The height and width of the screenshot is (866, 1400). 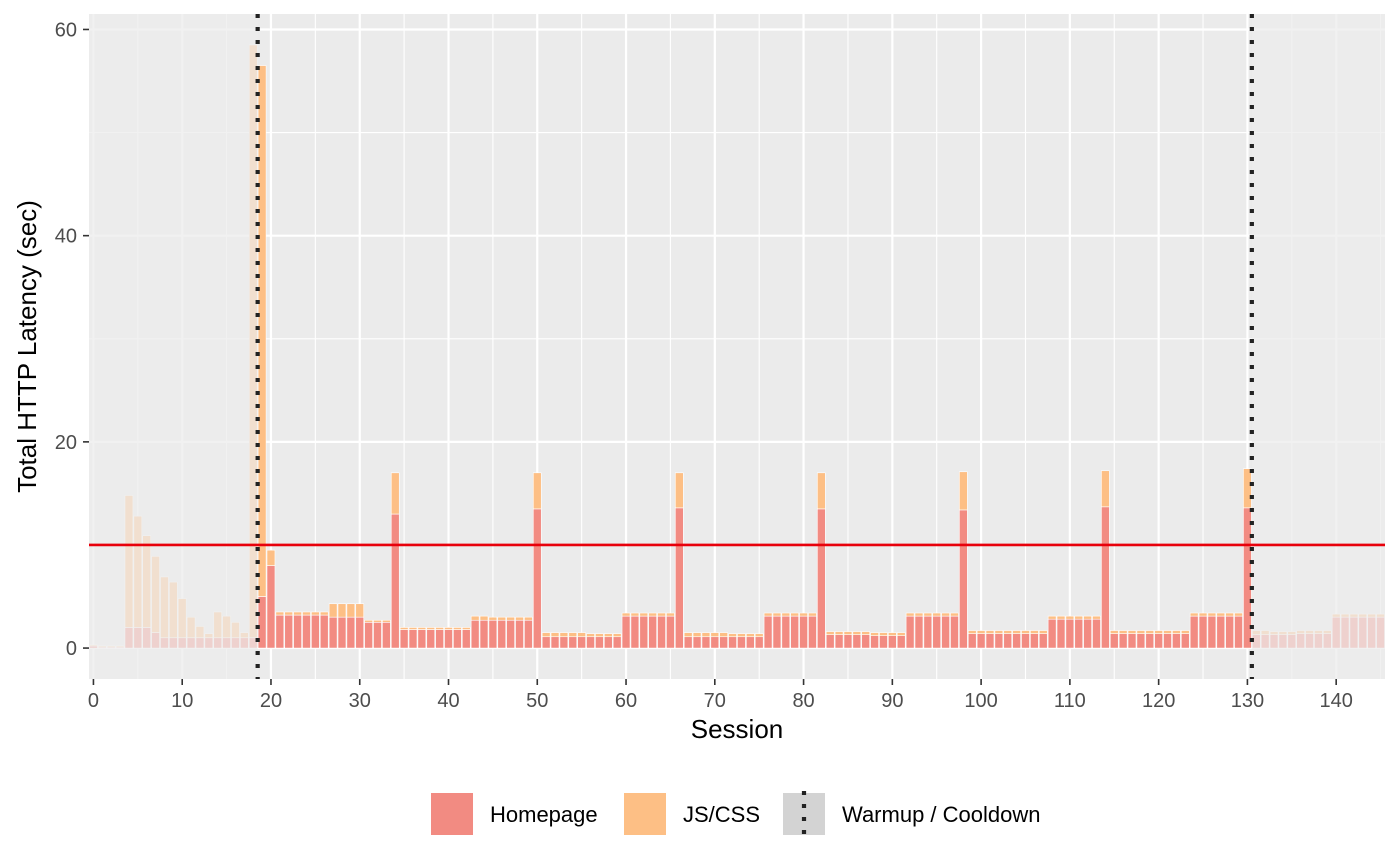 I want to click on x-tick-label: 130, so click(x=1247, y=701).